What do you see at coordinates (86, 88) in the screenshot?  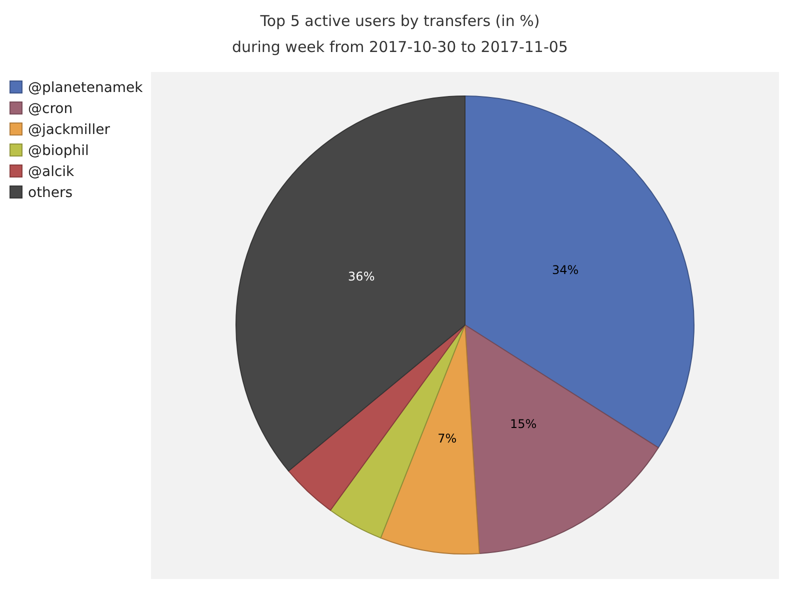 I see `legend-label: @planetenamek` at bounding box center [86, 88].